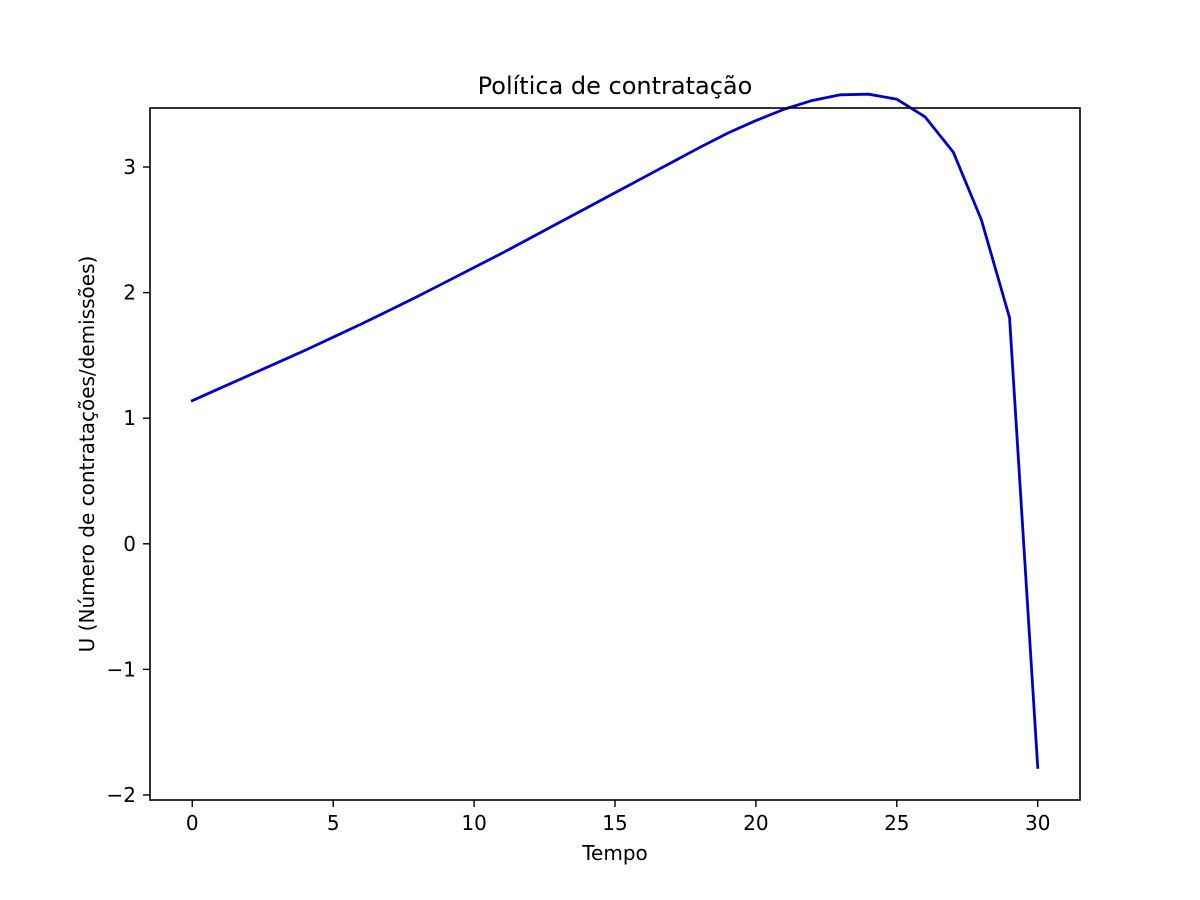  What do you see at coordinates (615, 86) in the screenshot?
I see `chart-title: Política de contratação` at bounding box center [615, 86].